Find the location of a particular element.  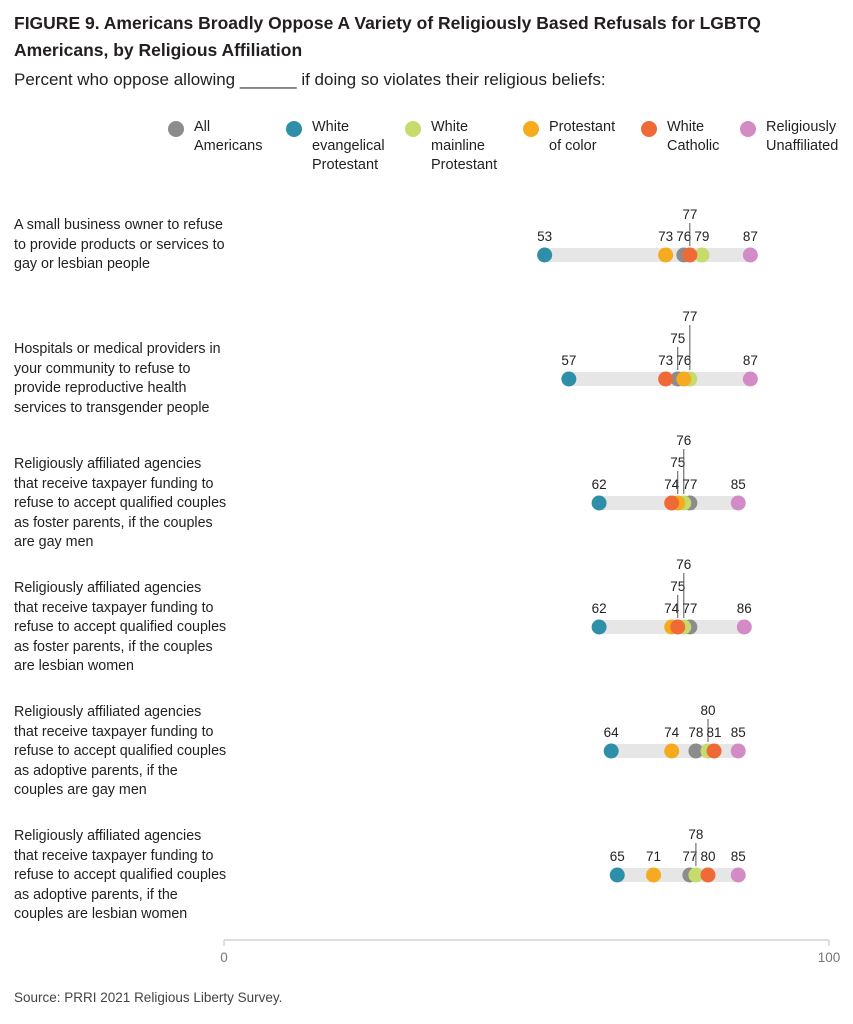

data-label: 57 is located at coordinates (568, 360).